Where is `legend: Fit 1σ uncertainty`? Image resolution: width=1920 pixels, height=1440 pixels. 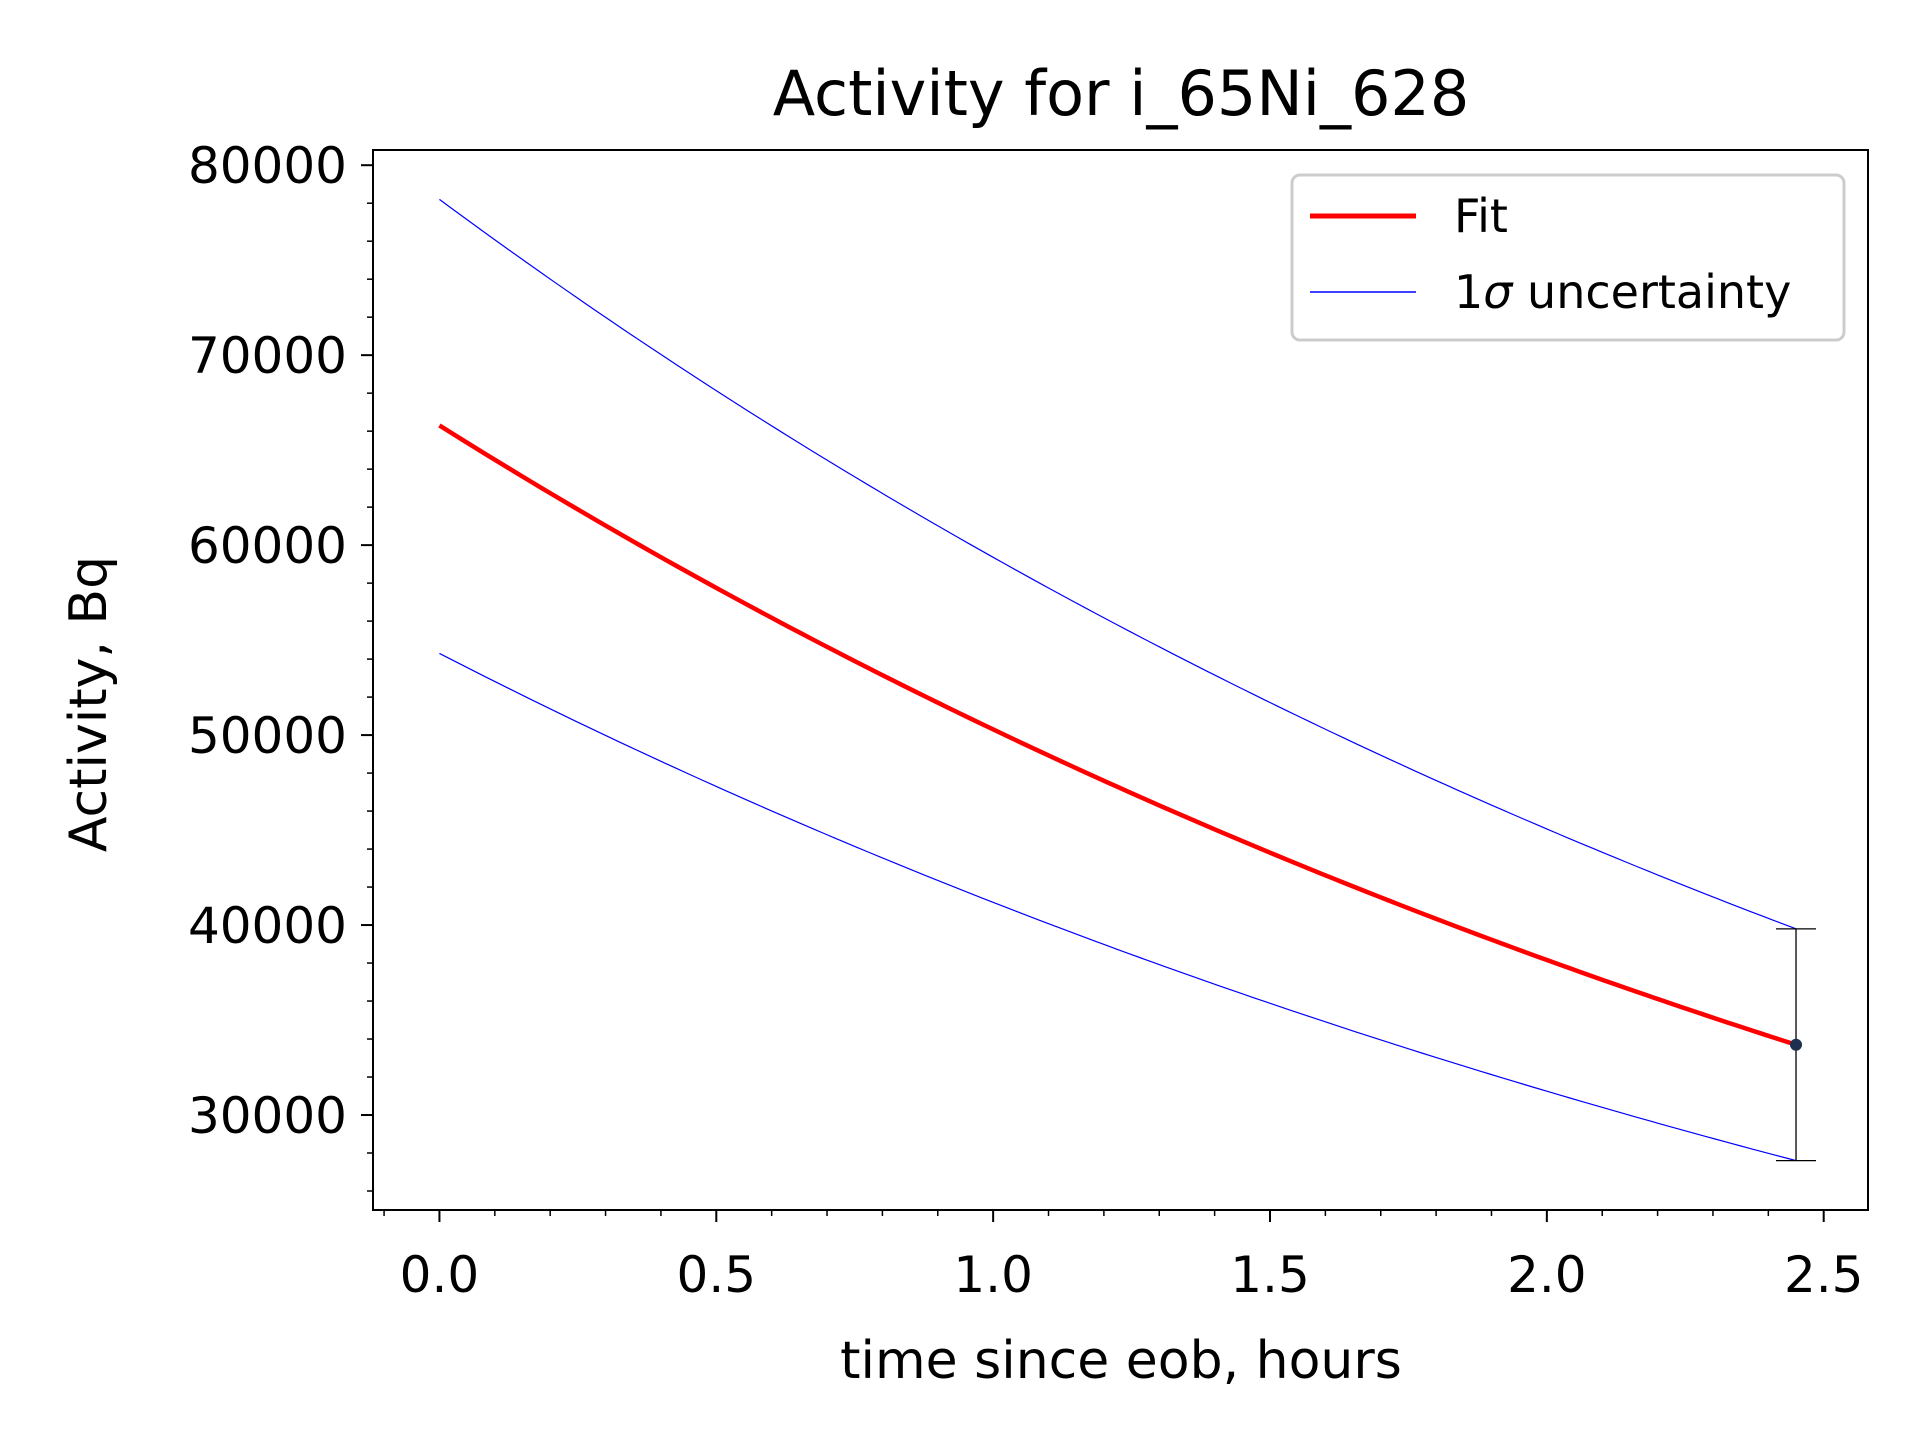
legend: Fit 1σ uncertainty is located at coordinates (1568, 257).